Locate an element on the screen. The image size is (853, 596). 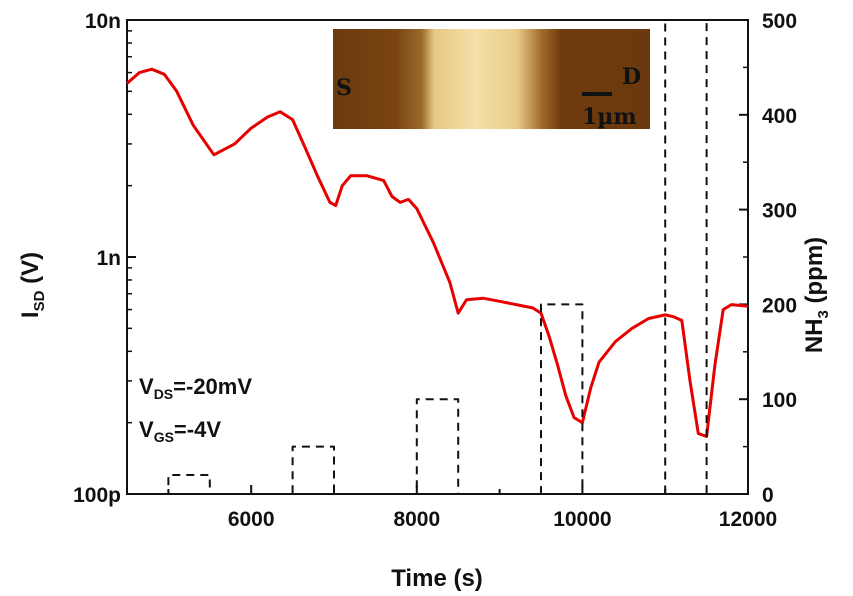
vds-sub: DS is located at coordinates (163, 394).